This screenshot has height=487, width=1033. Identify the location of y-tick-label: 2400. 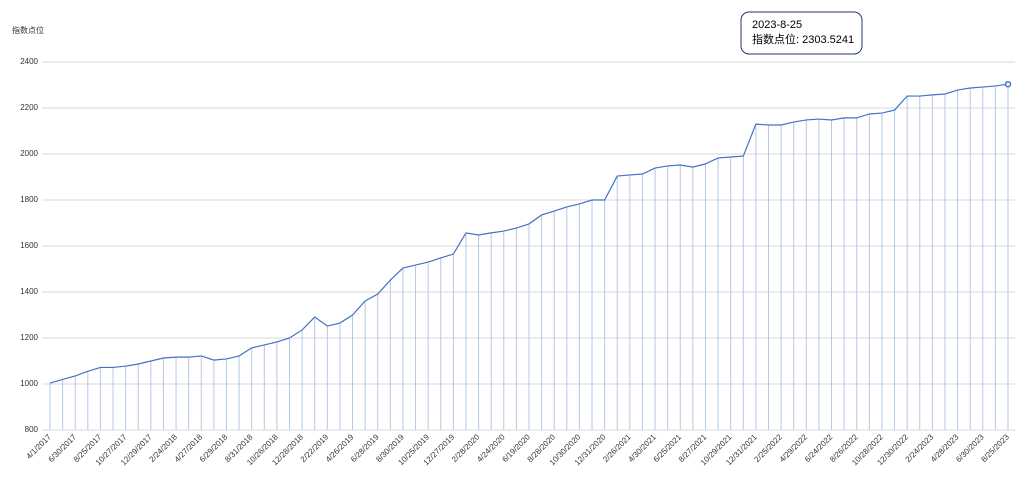
(29, 61).